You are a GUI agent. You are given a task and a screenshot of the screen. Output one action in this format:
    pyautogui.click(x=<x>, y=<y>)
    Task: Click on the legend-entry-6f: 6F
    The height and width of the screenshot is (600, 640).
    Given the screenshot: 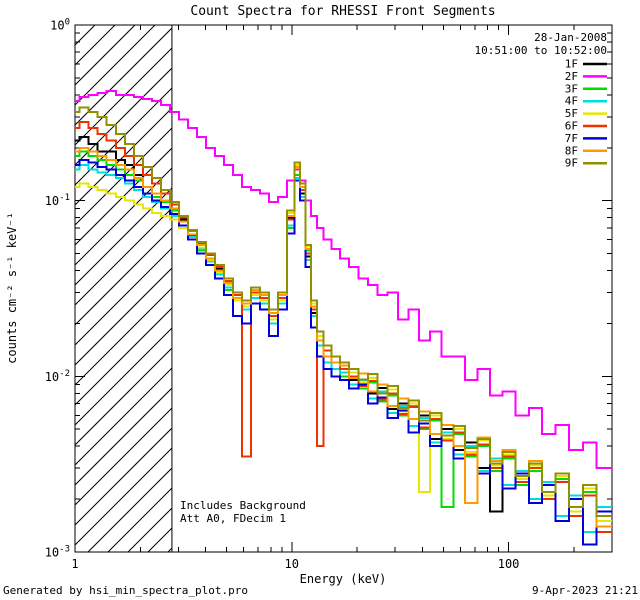 What is the action you would take?
    pyautogui.click(x=586, y=126)
    